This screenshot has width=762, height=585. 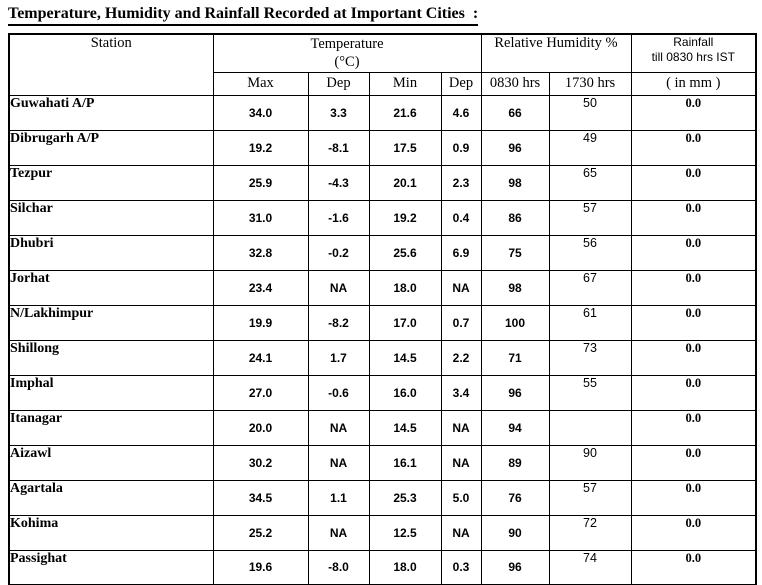 I want to click on humidity-1730-column-header: 1730 hrs, so click(x=590, y=83).